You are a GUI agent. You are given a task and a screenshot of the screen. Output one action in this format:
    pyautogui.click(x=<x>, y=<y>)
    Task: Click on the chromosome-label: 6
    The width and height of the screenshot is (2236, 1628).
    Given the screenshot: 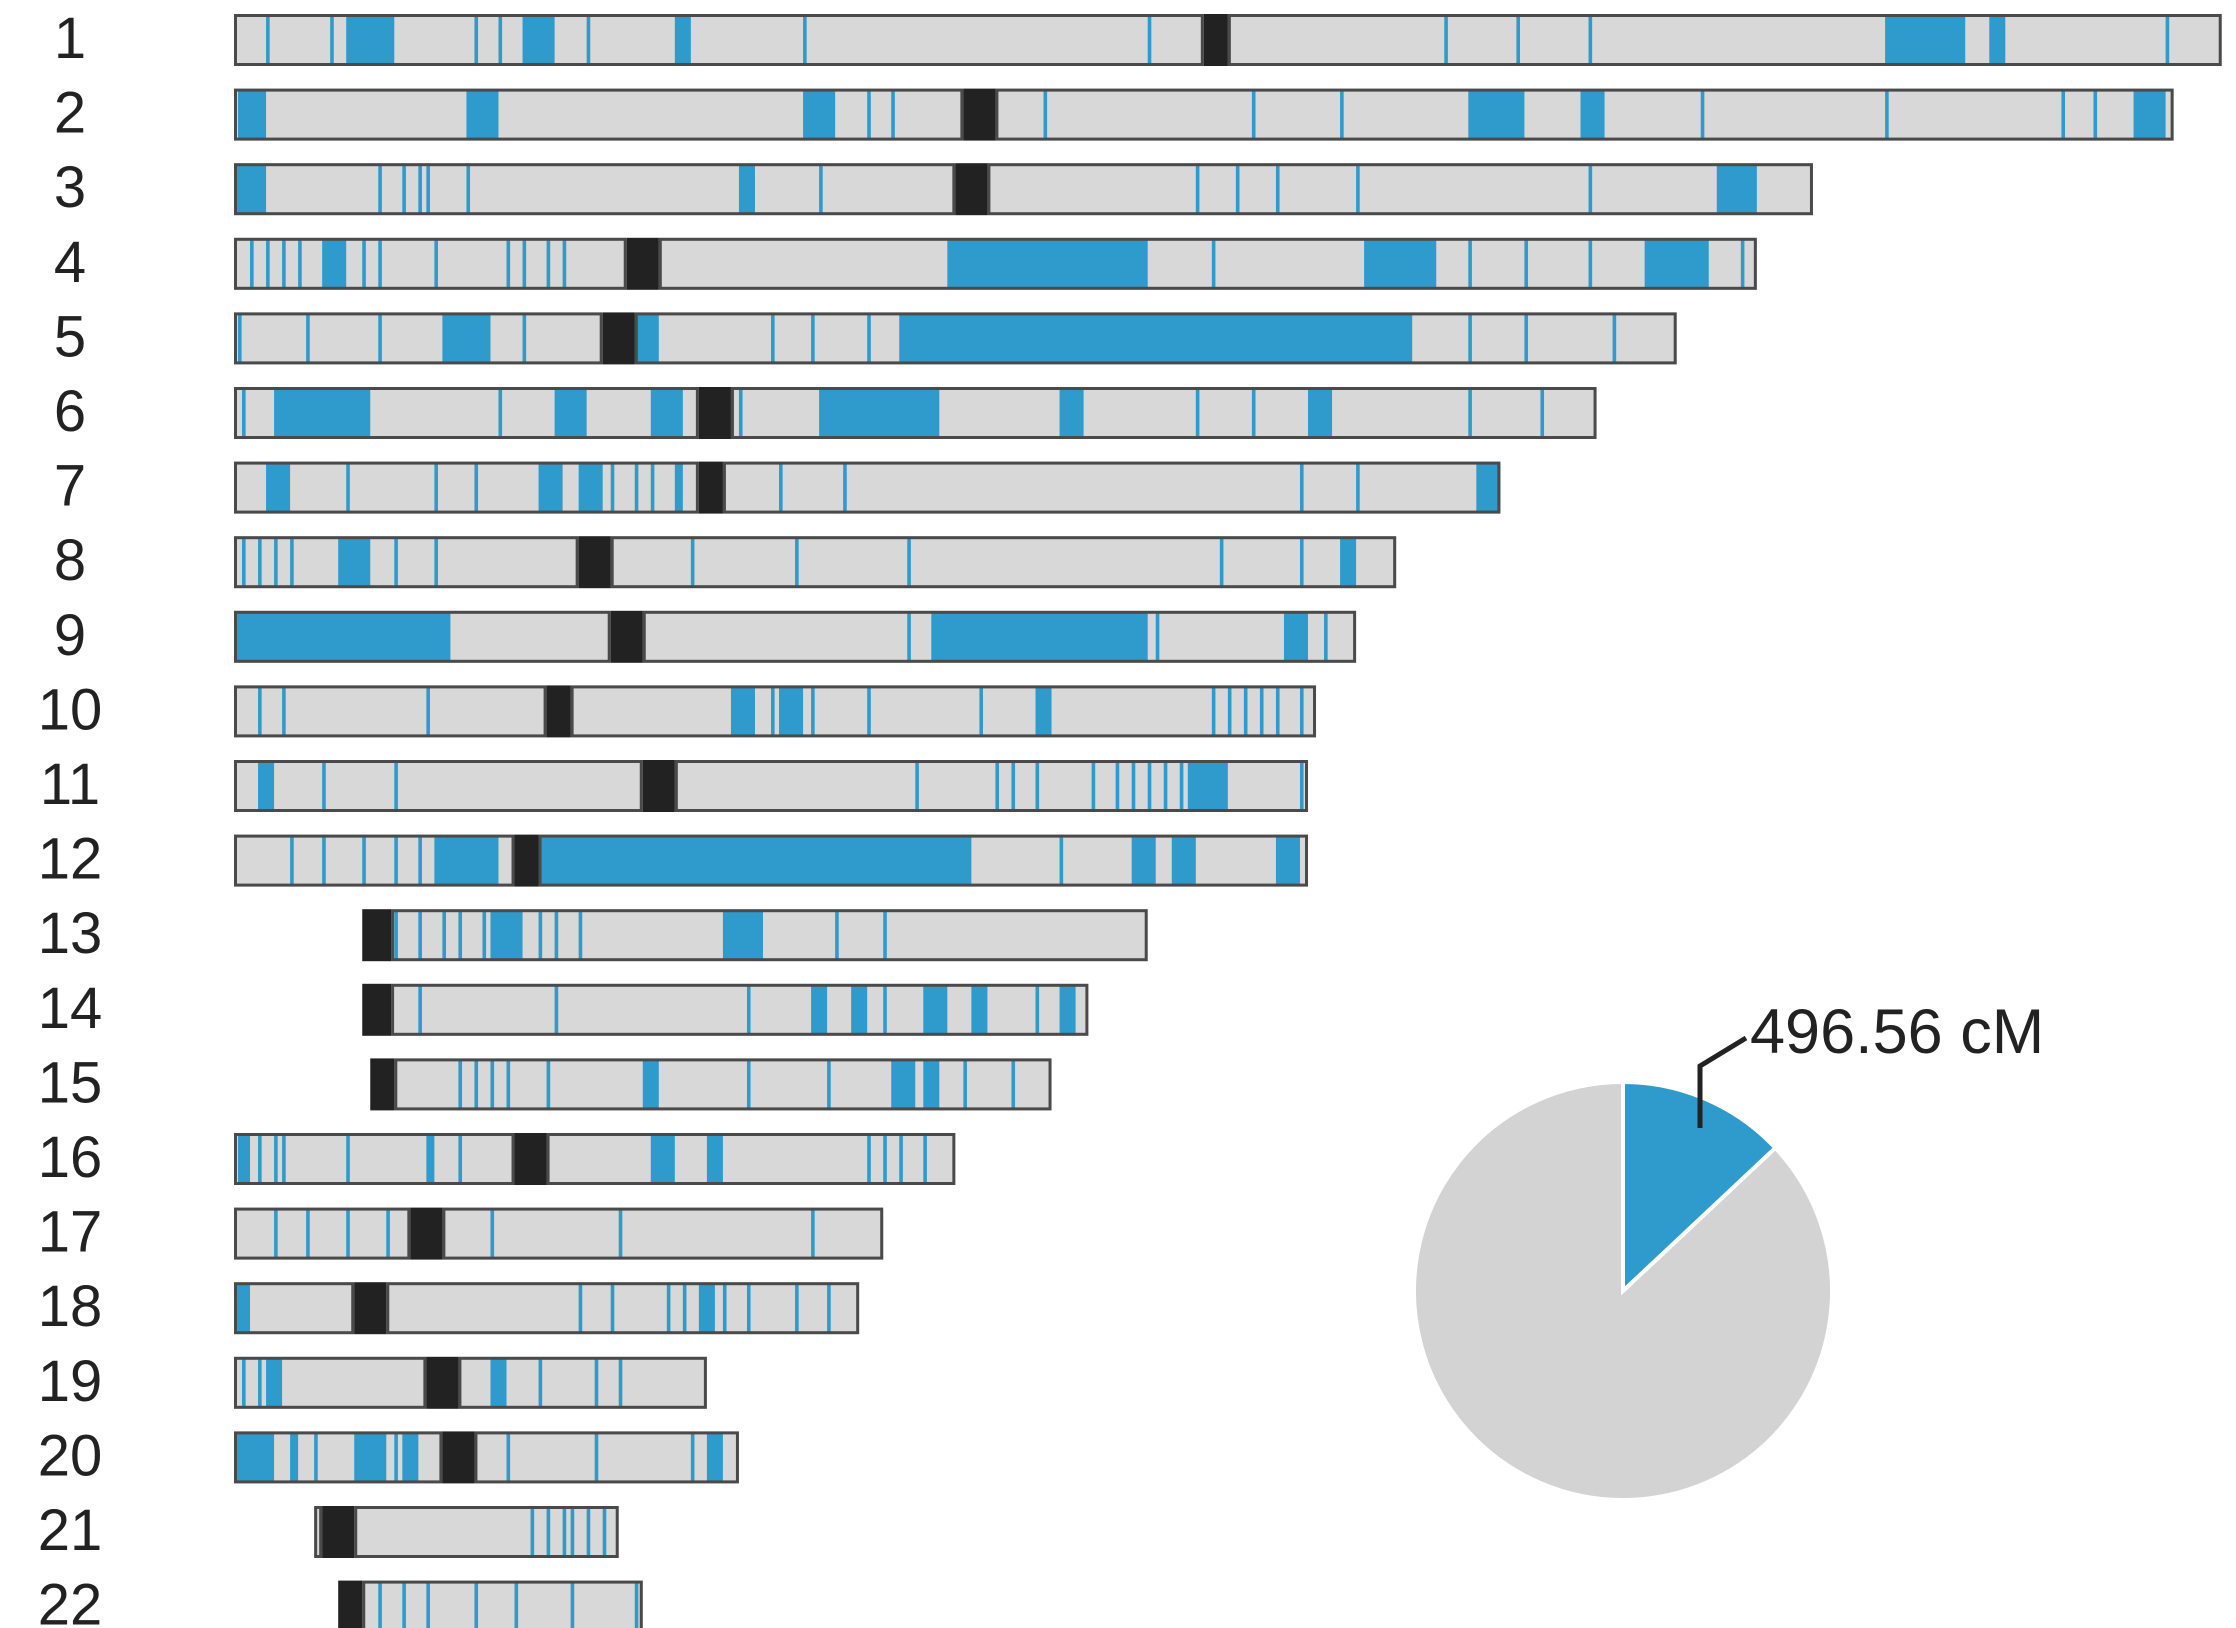 What is the action you would take?
    pyautogui.click(x=70, y=411)
    